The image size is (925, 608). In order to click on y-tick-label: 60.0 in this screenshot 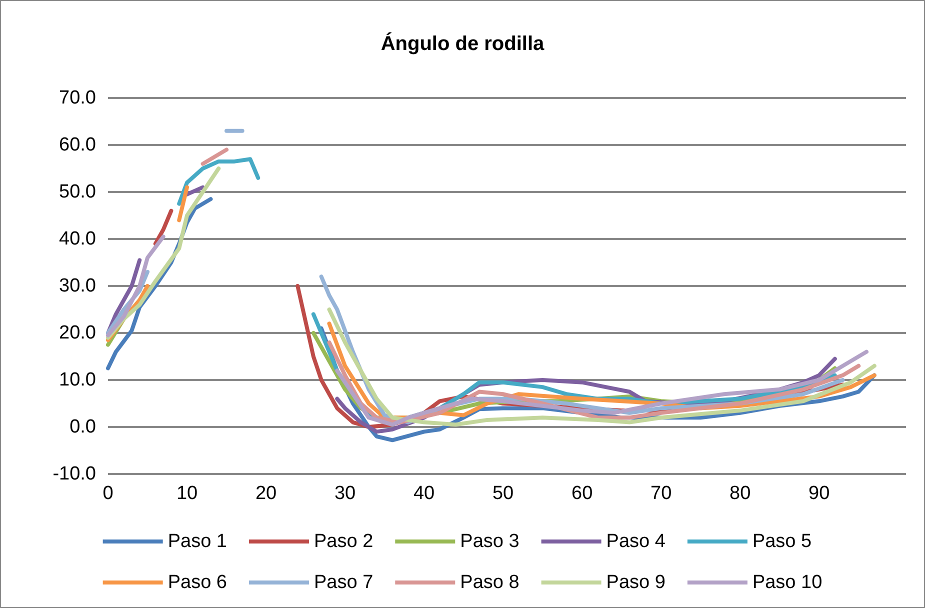, I will do `click(77, 145)`.